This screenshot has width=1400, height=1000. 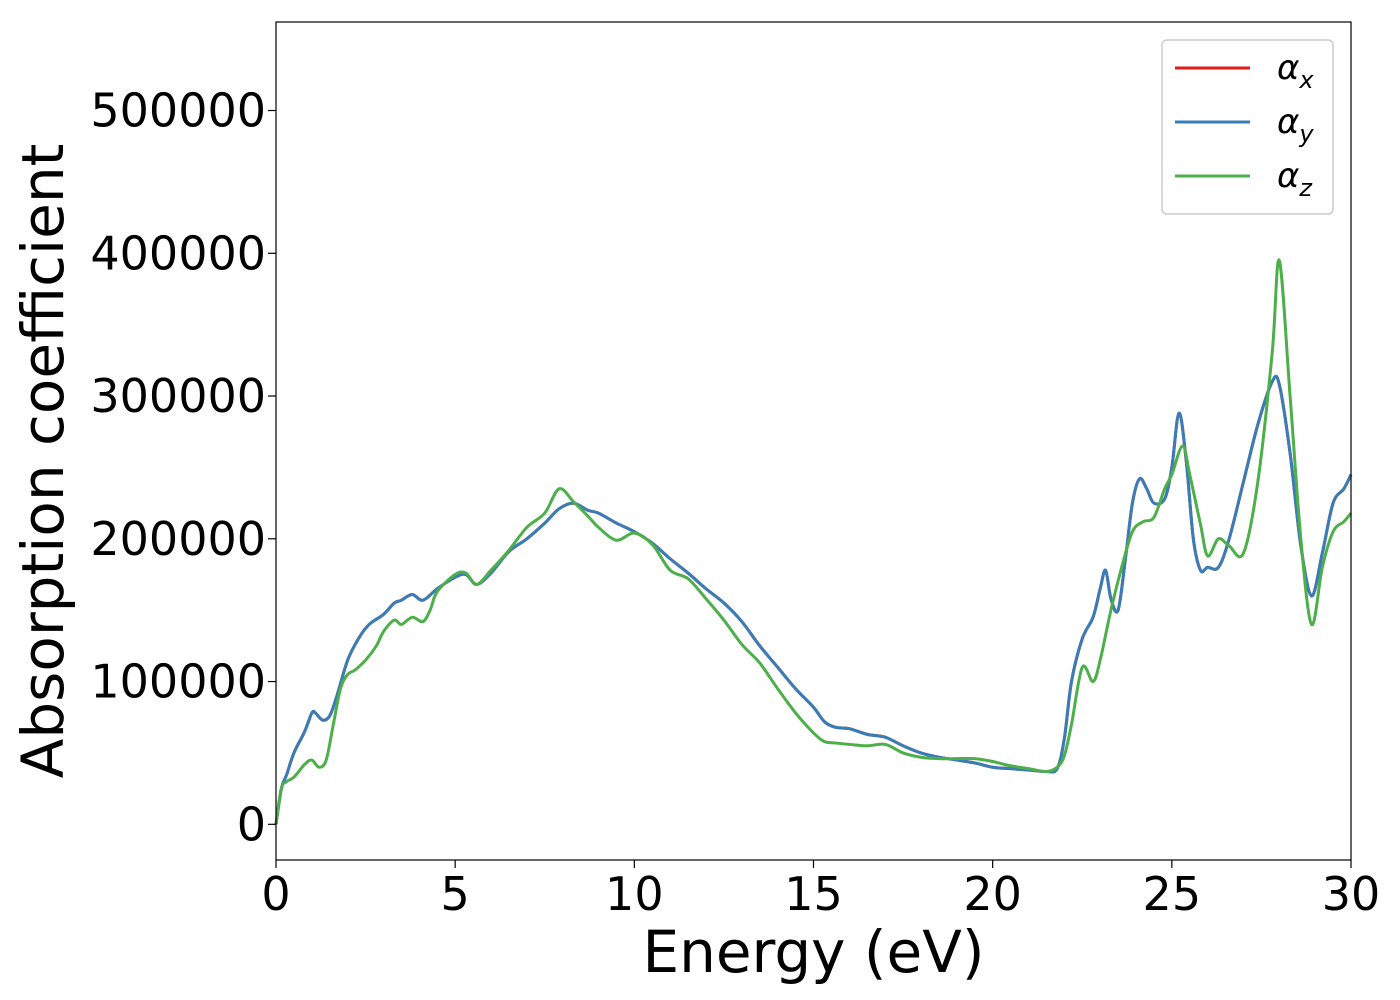 I want to click on x-tick-label: 5, so click(x=455, y=894).